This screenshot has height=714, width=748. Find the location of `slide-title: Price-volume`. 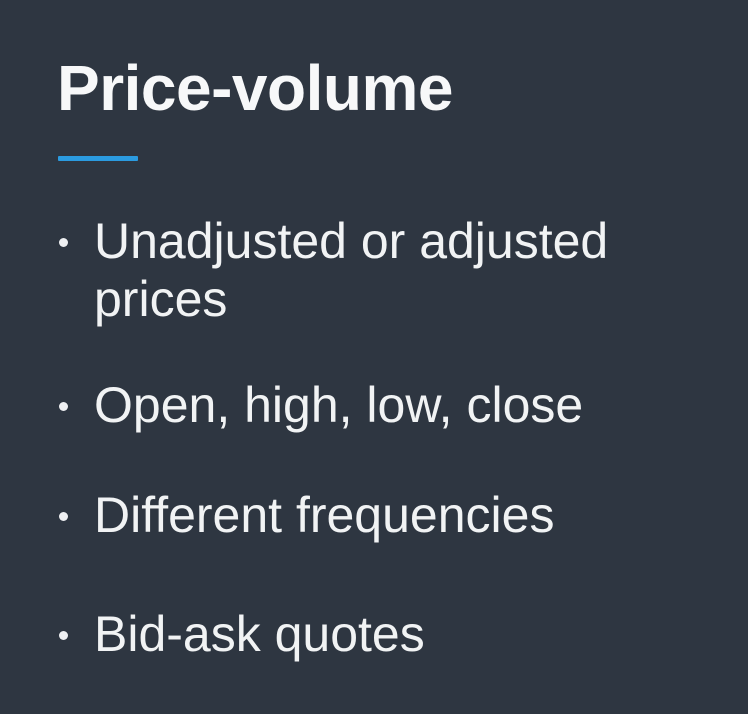

slide-title: Price-volume is located at coordinates (255, 88).